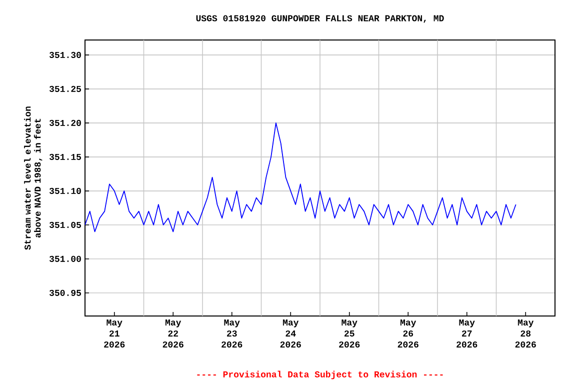 The width and height of the screenshot is (576, 384). I want to click on x-tick-label: May 22 2026, so click(173, 334).